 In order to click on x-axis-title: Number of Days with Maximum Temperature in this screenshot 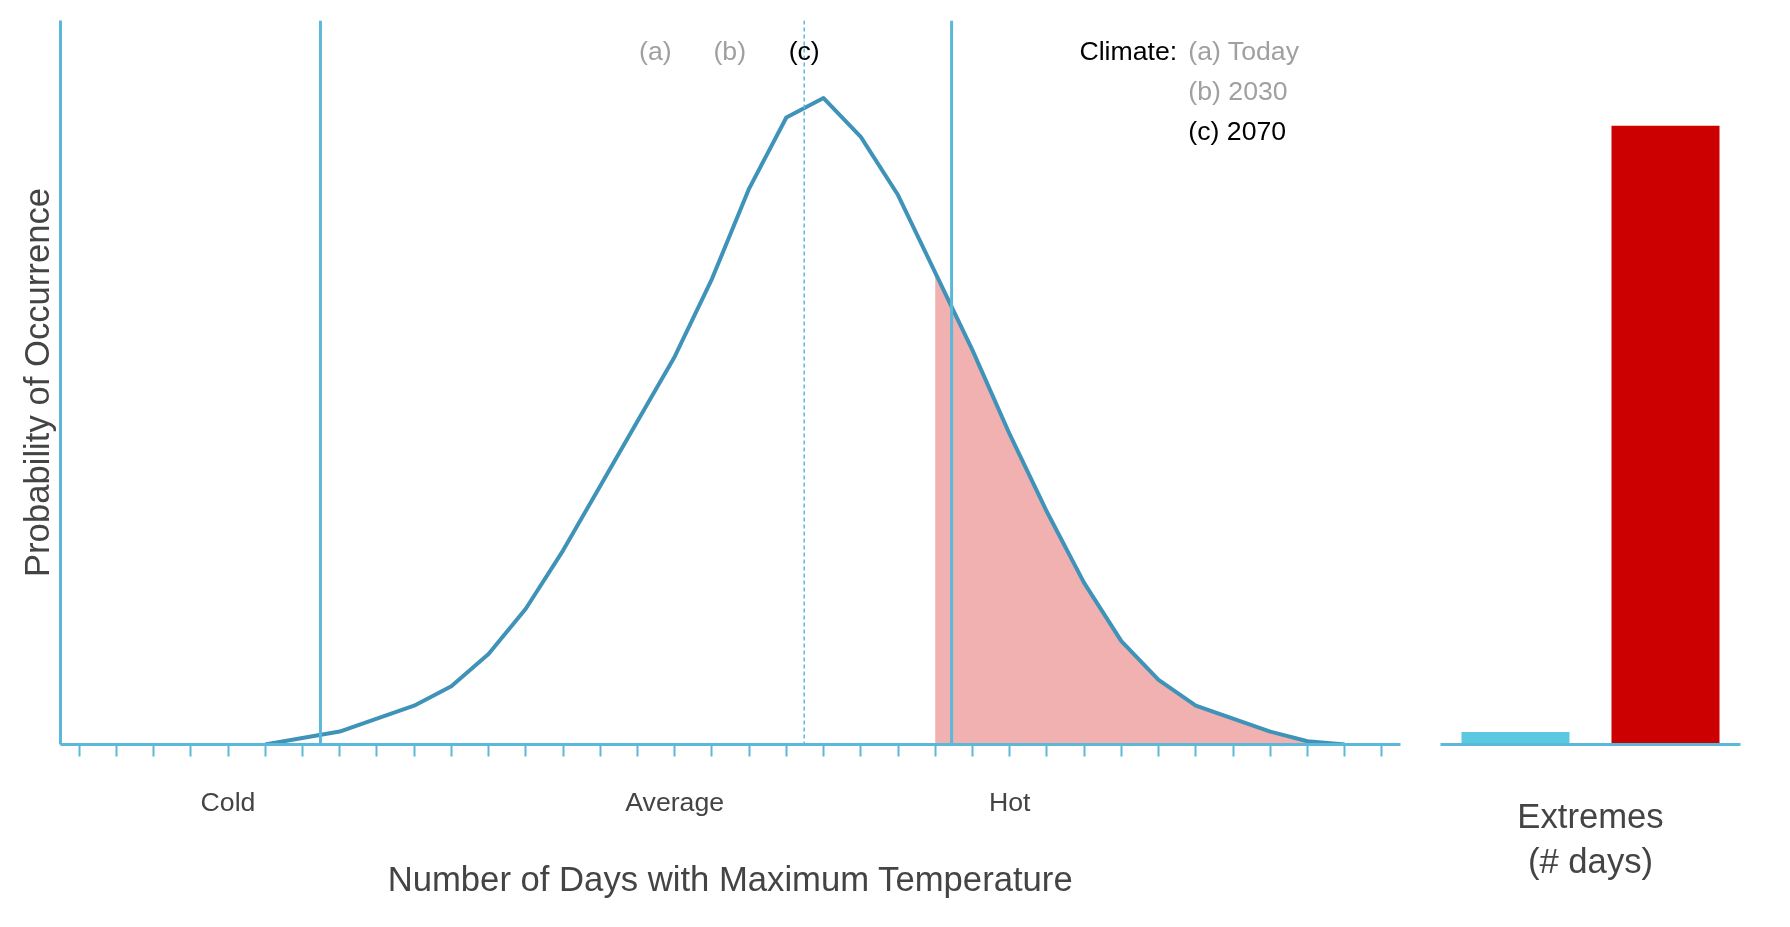, I will do `click(730, 878)`.